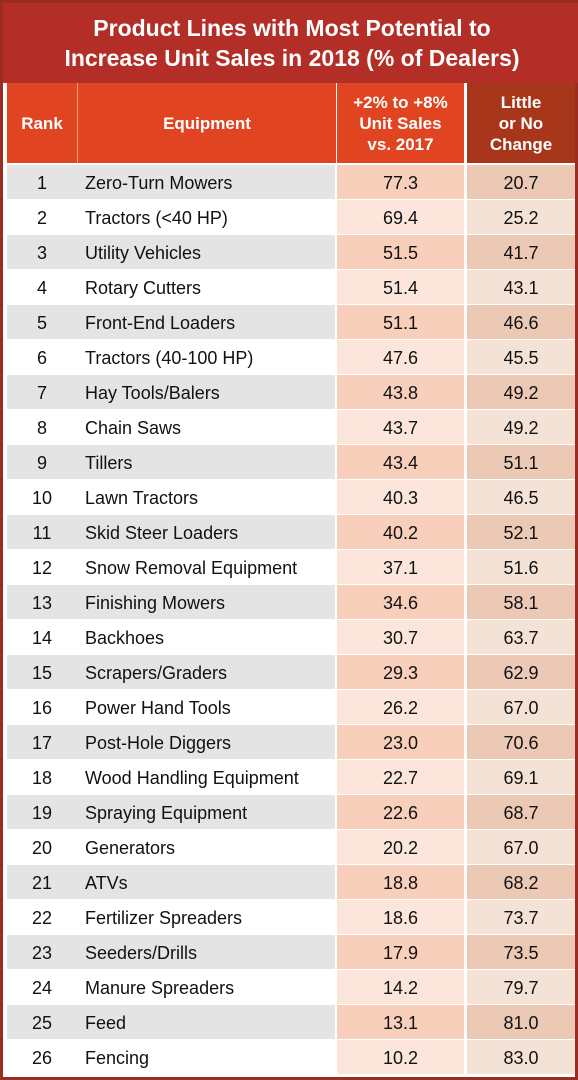  I want to click on header-equipment: Equipment, so click(206, 123).